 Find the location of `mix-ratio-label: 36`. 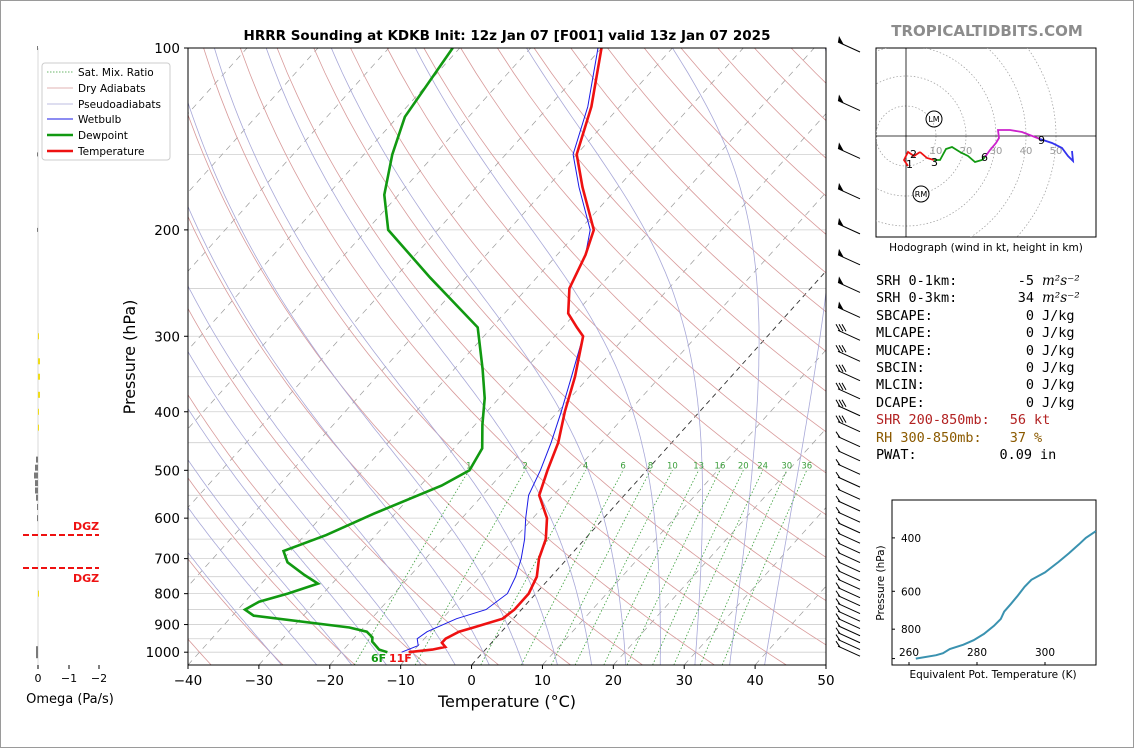

mix-ratio-label: 36 is located at coordinates (806, 466).